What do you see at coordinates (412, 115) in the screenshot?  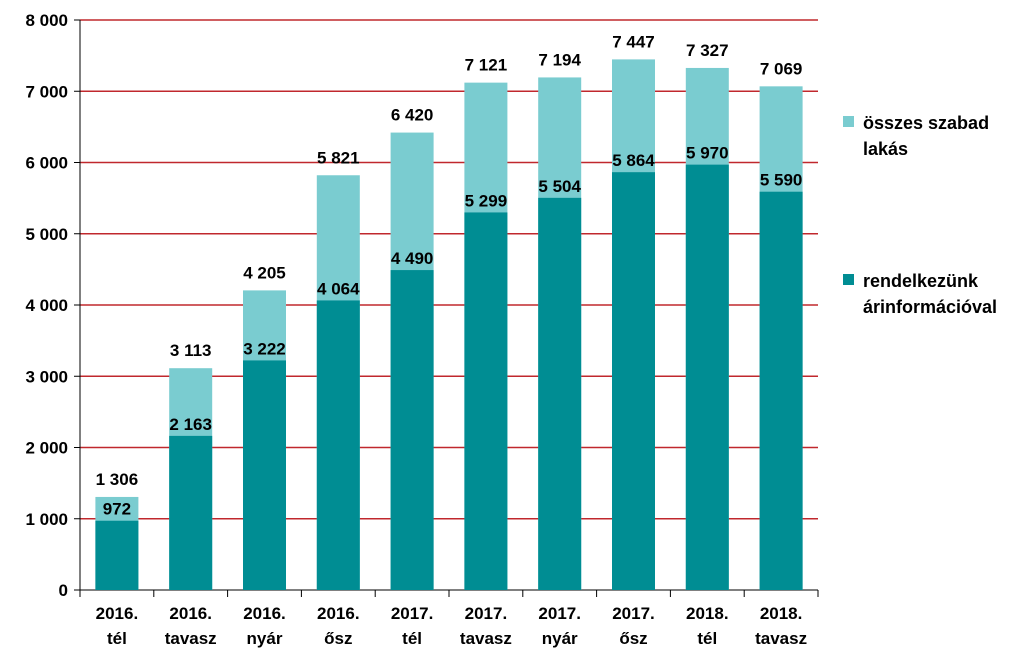 I see `data-label-total: 6 420` at bounding box center [412, 115].